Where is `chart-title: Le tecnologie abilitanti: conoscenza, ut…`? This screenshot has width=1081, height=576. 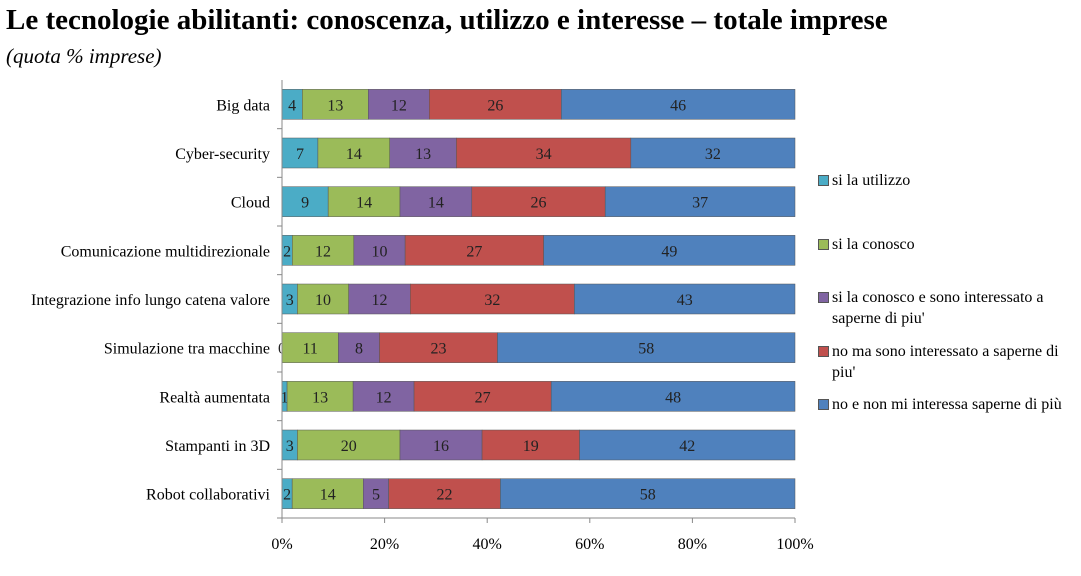
chart-title: Le tecnologie abilitanti: conoscenza, ut… is located at coordinates (447, 20).